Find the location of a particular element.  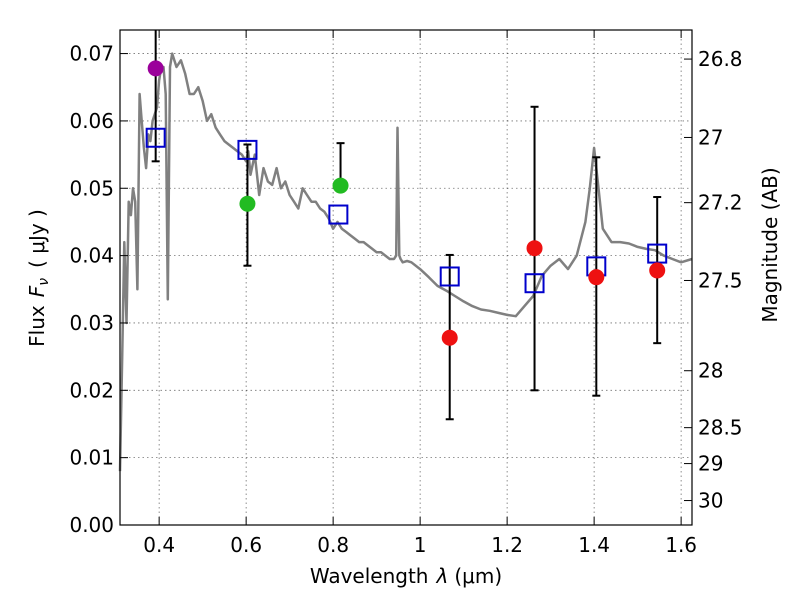

y-axis-label-unit: ( μJy ) is located at coordinates (37, 238).